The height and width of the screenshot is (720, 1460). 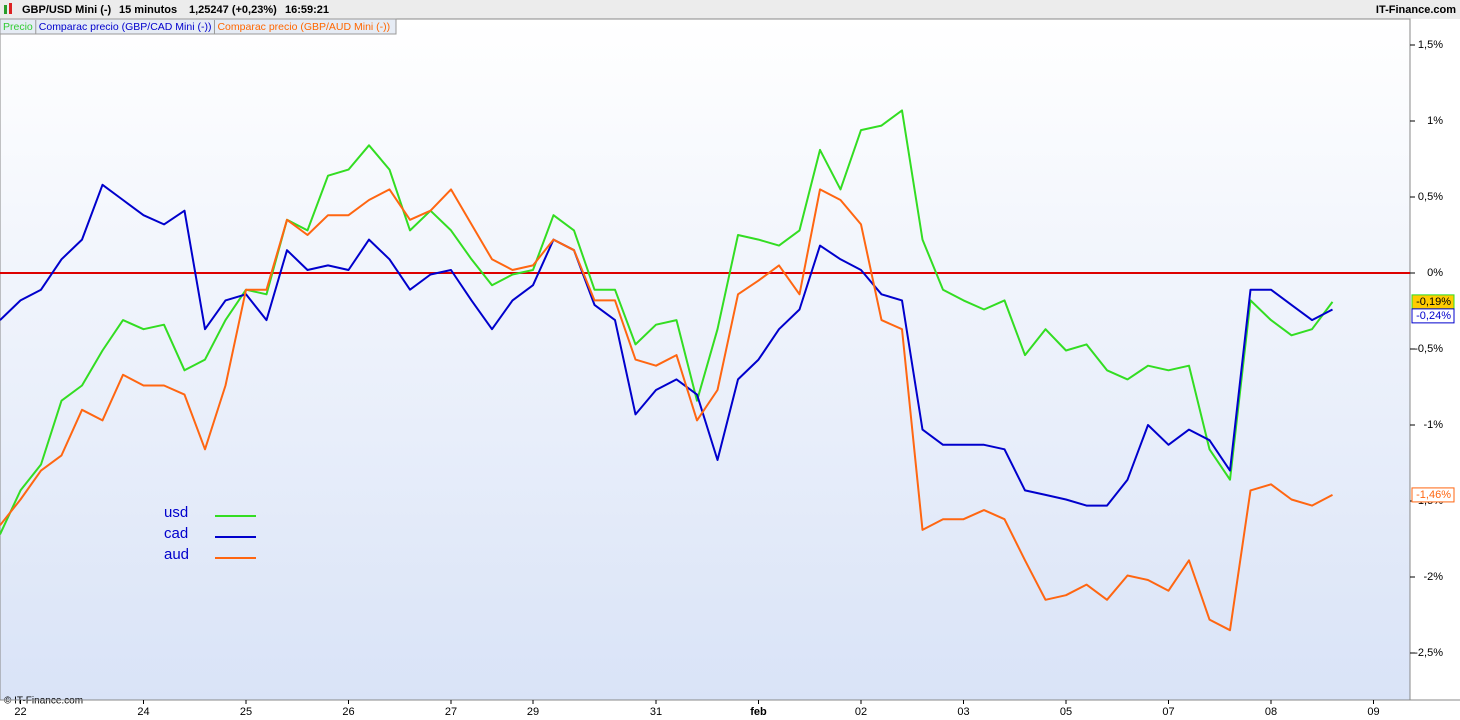 I want to click on y-tick-label: -0,5%, so click(x=1428, y=349).